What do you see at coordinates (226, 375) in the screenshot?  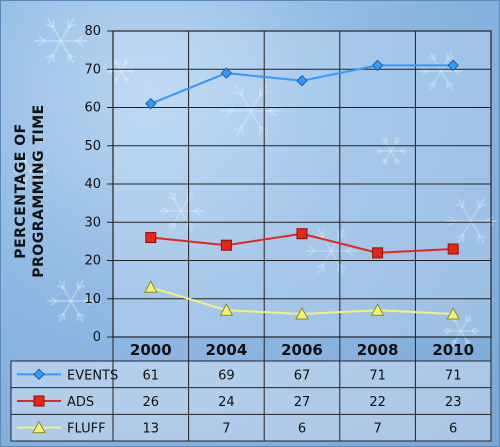 I see `data-label-events: 69` at bounding box center [226, 375].